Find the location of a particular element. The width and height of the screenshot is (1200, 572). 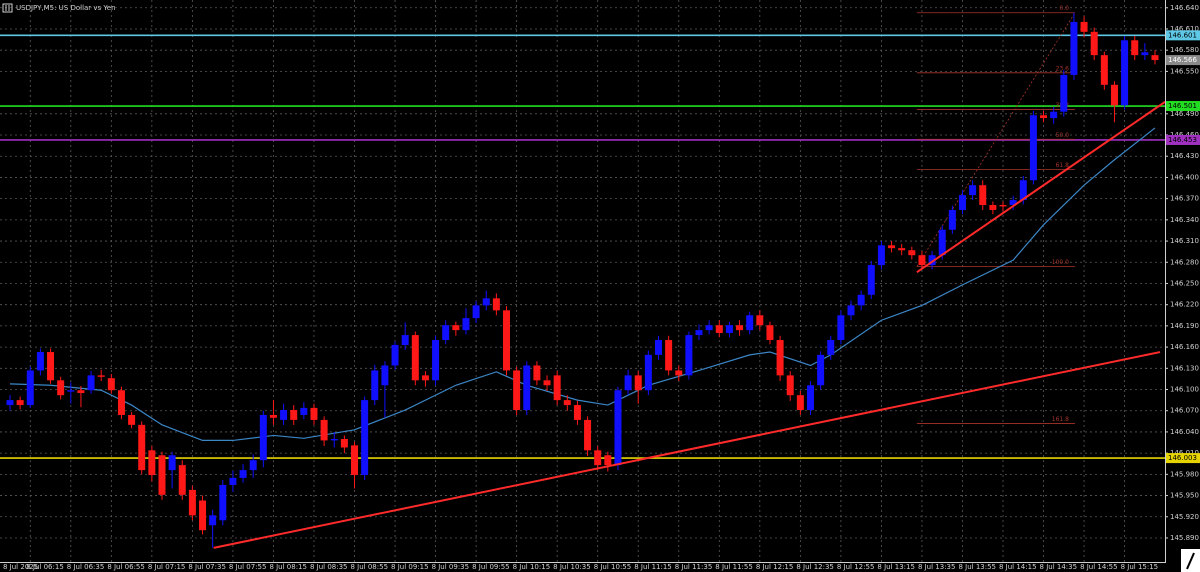

y-tick-label: 146.130 is located at coordinates (1184, 368).